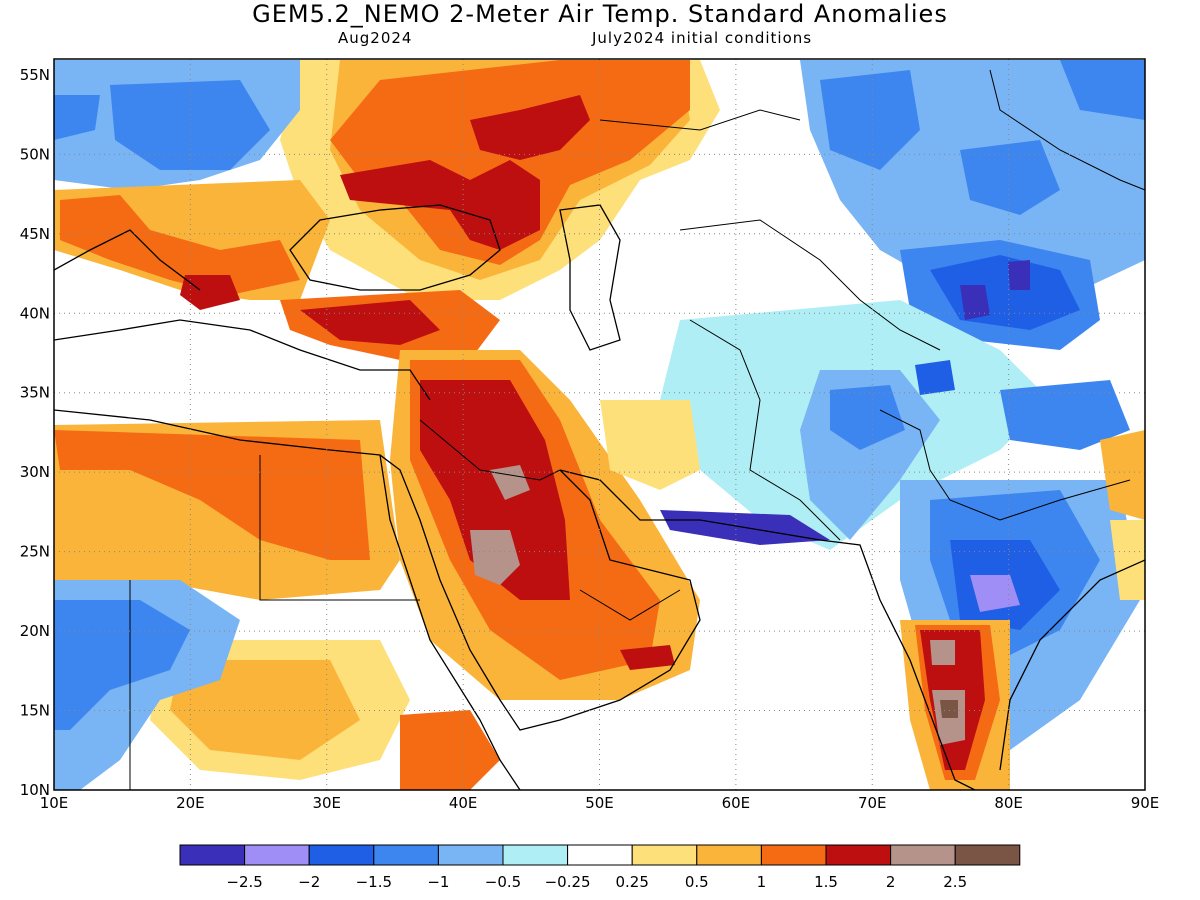  What do you see at coordinates (697, 882) in the screenshot?
I see `colorbar-label: 0.5` at bounding box center [697, 882].